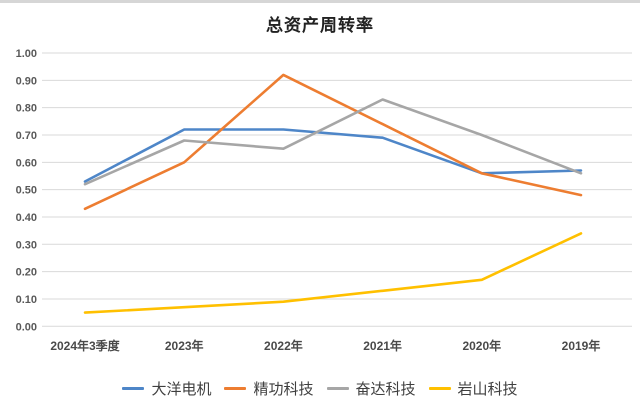  Describe the element at coordinates (181, 389) in the screenshot. I see `legend-label: 大洋电机` at that location.